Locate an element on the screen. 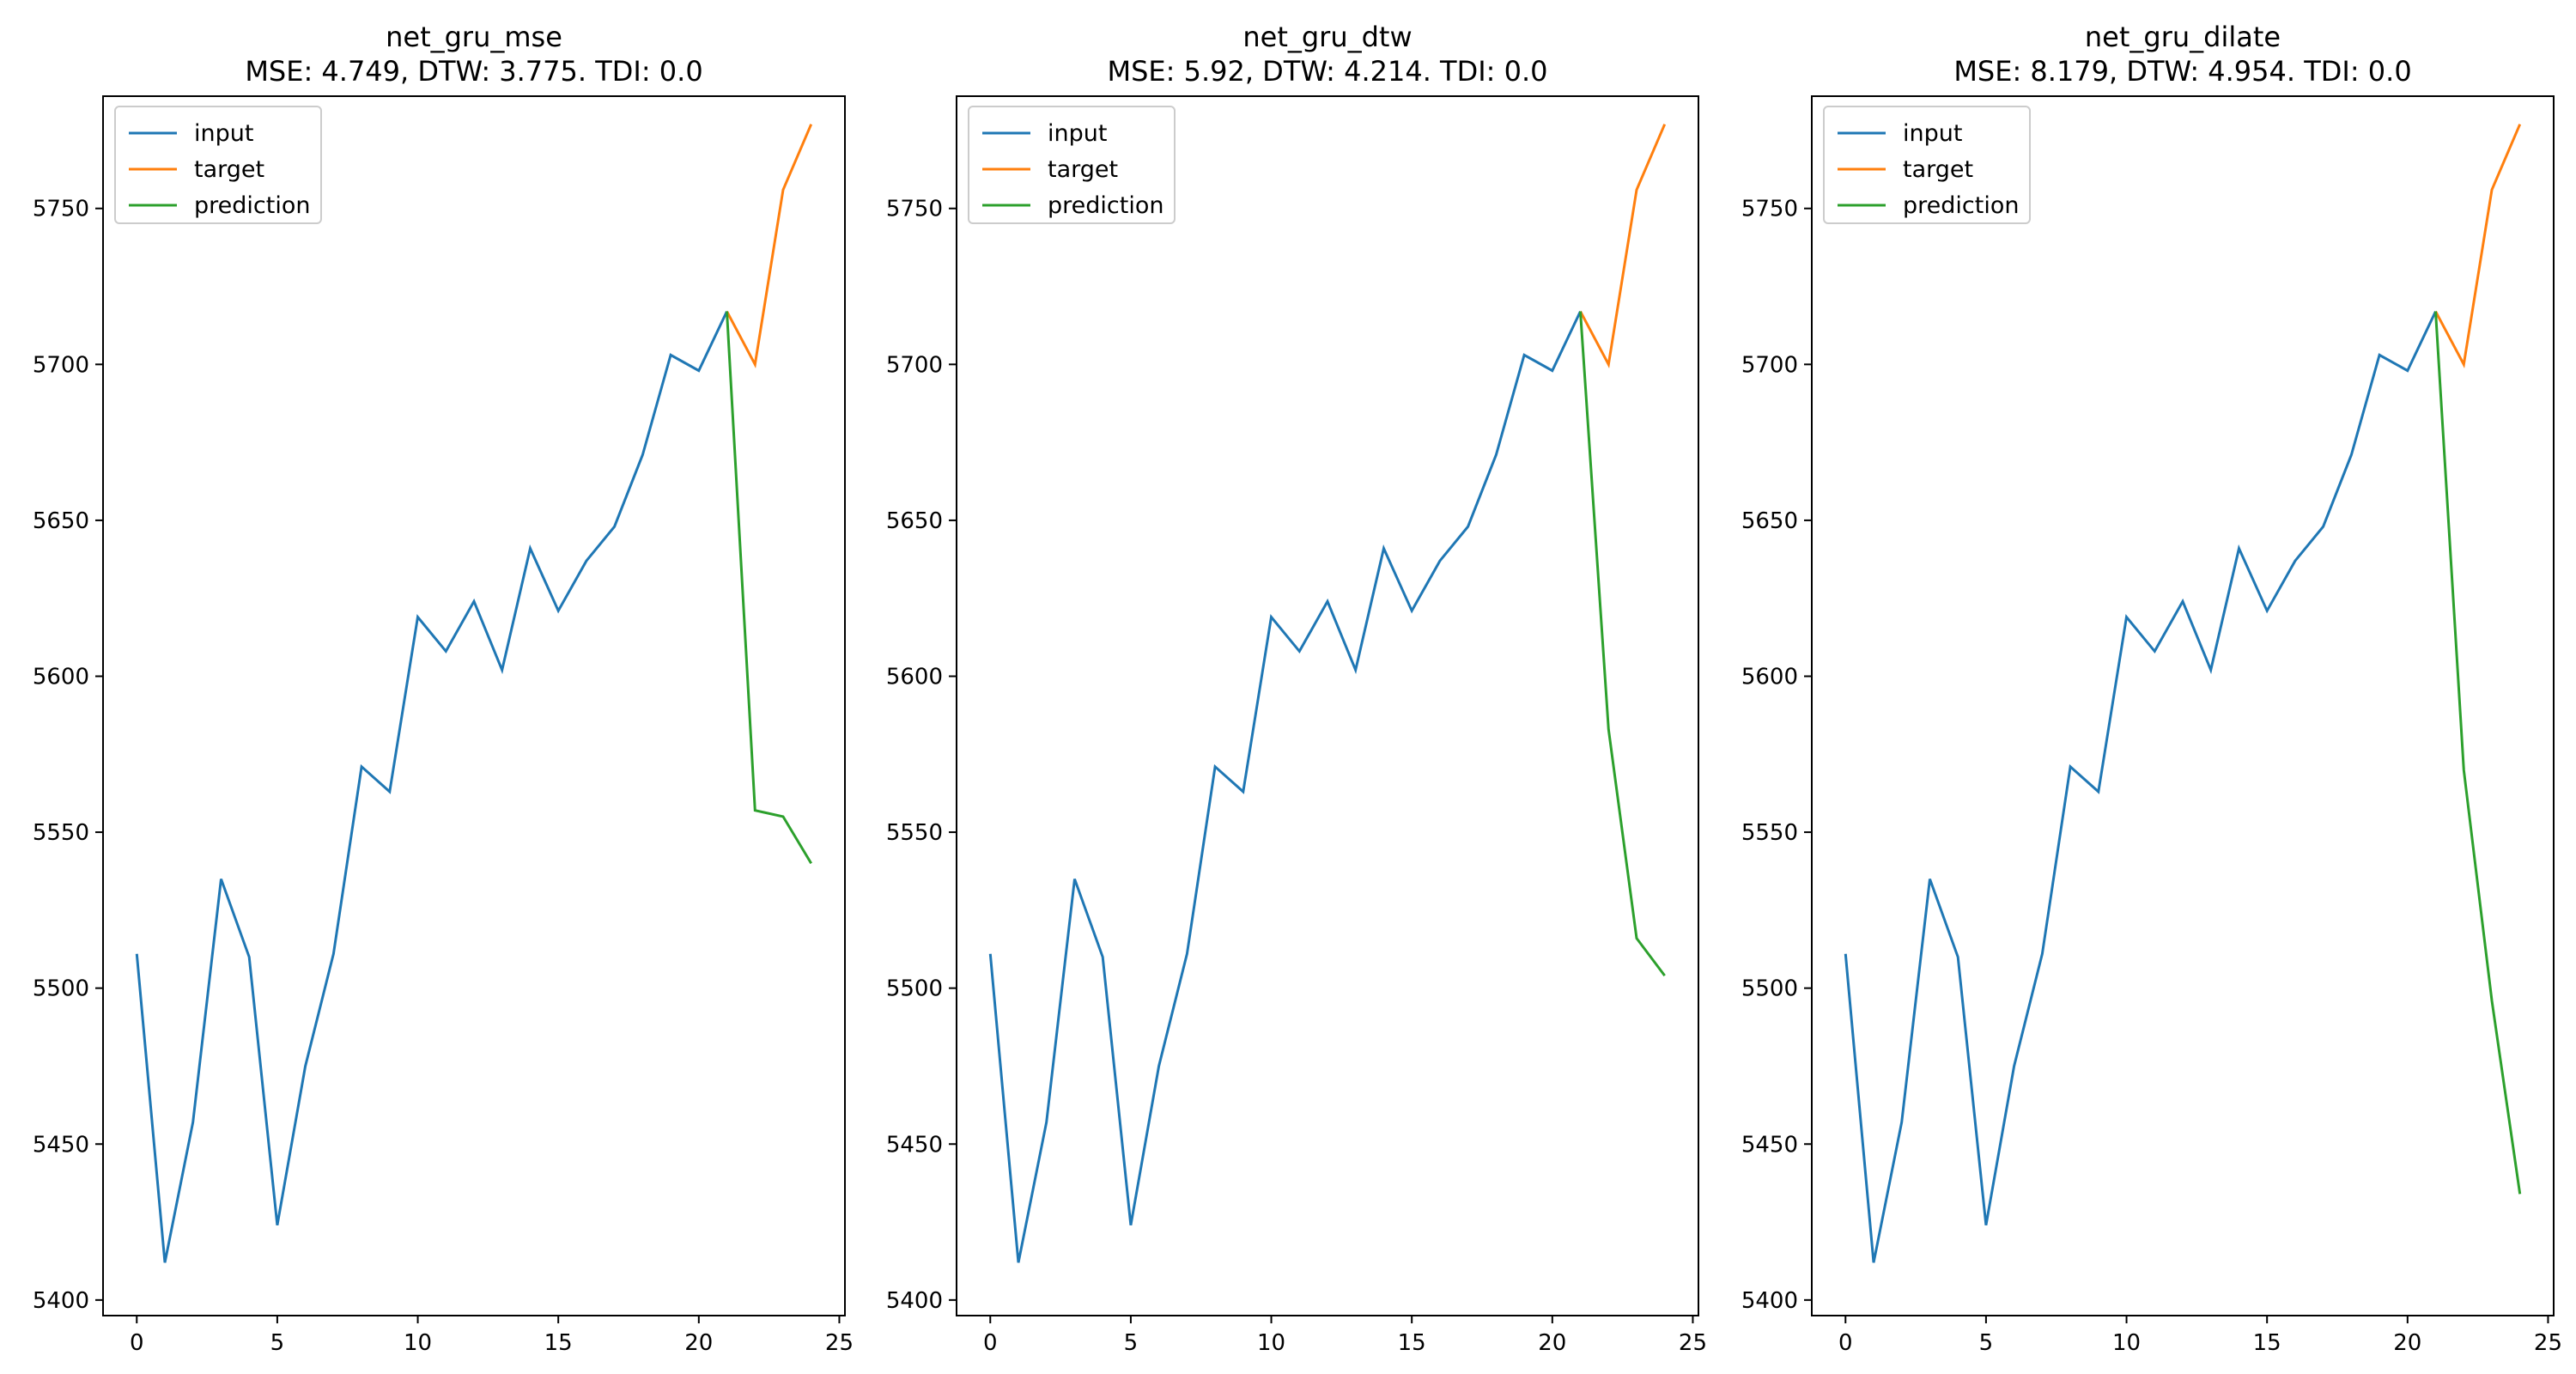 Image resolution: width=2576 pixels, height=1374 pixels. chart-title: net_gru_dilate is located at coordinates (2183, 37).